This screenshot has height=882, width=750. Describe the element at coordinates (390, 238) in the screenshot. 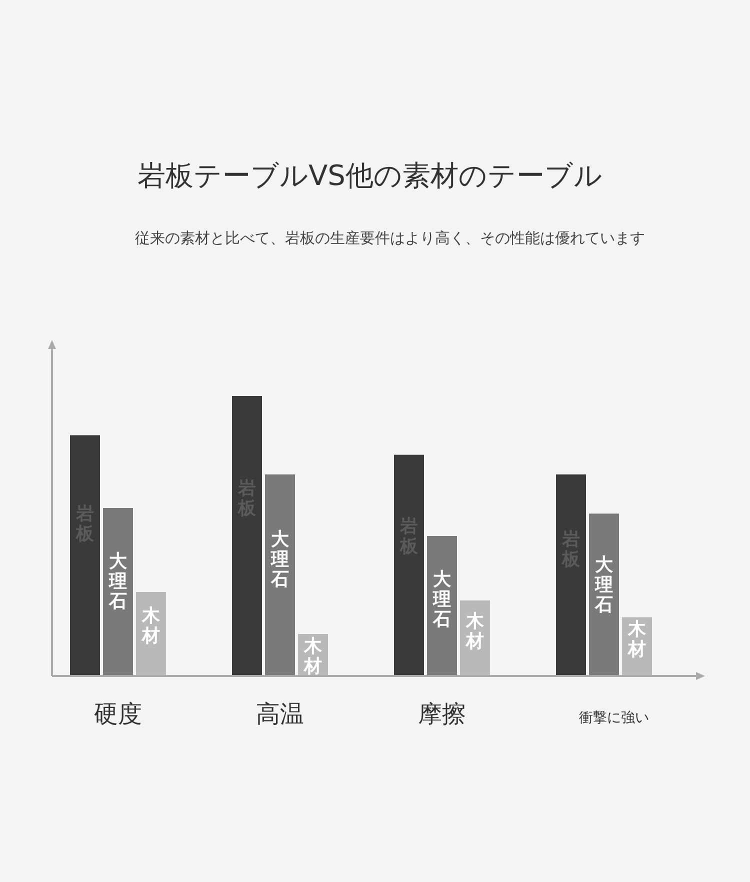

I see `chart-subtitle: 従来の素材と比べて、岩板の生産要件はより高く、その性能は優れています` at that location.